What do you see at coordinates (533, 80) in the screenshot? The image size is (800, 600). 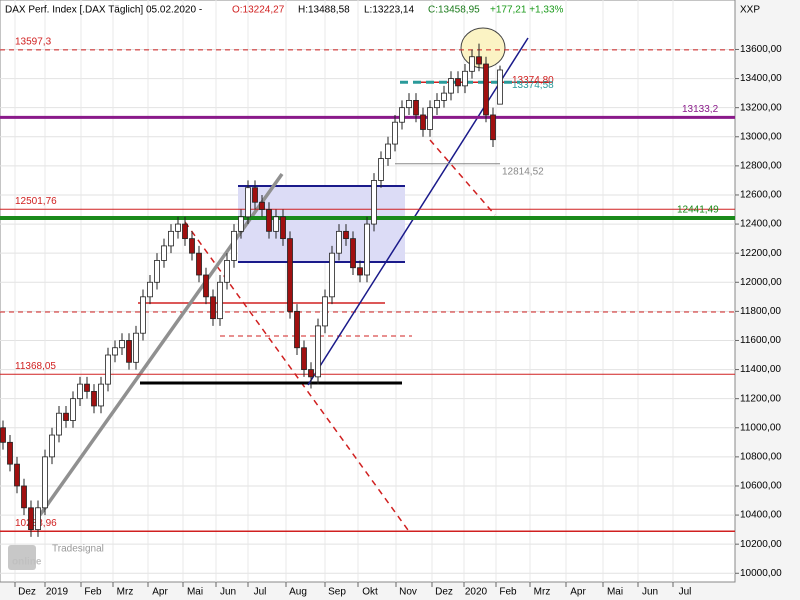 I see `level-label: 13374,80` at bounding box center [533, 80].